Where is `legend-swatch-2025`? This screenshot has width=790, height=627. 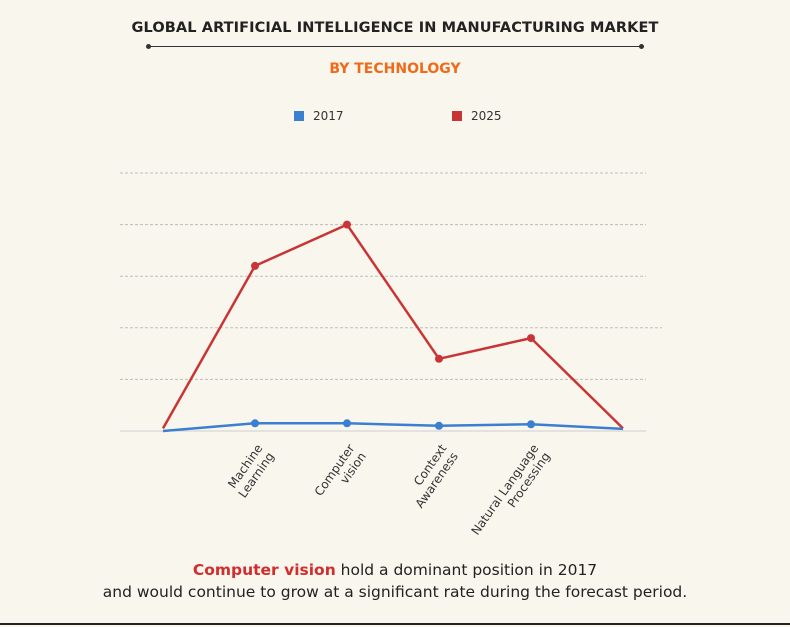 legend-swatch-2025 is located at coordinates (457, 116).